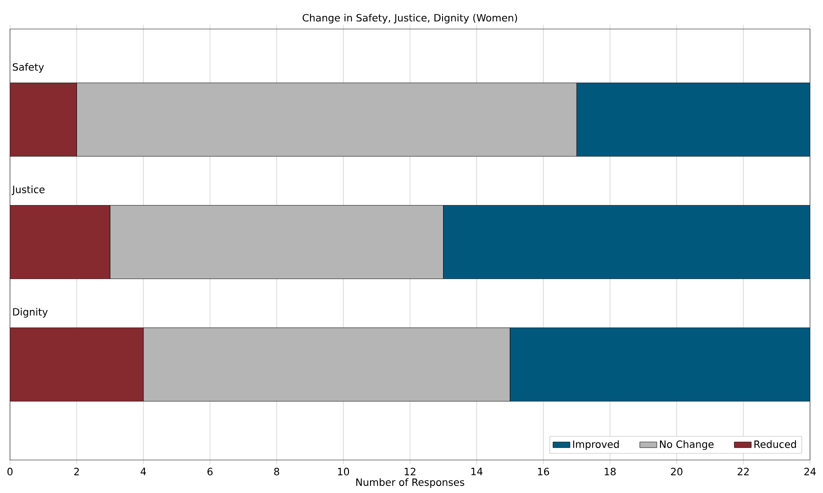 The width and height of the screenshot is (823, 493). What do you see at coordinates (410, 19) in the screenshot?
I see `chart-title: Change in Safety, Justice, Dignity (Women)` at bounding box center [410, 19].